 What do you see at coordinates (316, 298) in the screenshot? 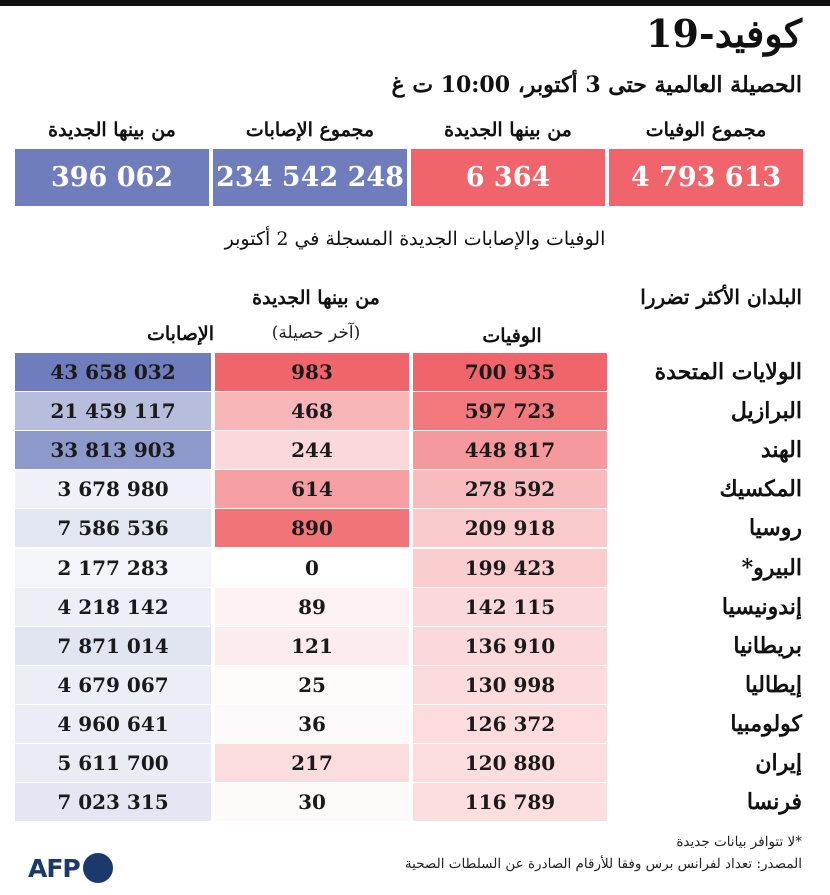
I see `column-header-new: من بينها الجديدة` at bounding box center [316, 298].